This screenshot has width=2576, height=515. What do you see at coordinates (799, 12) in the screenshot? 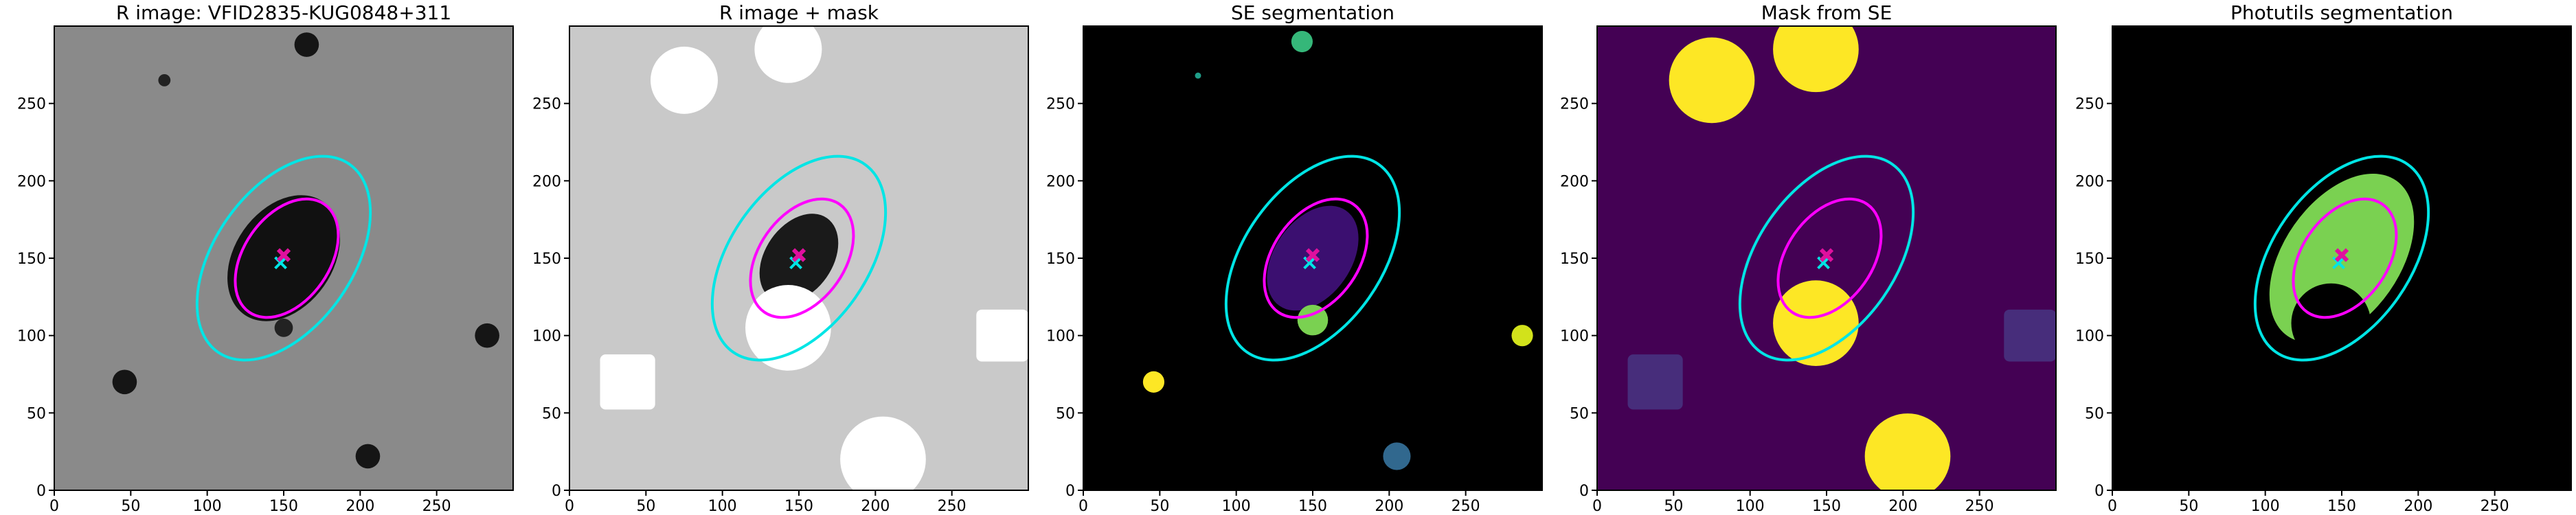
I see `panel-title: R image + mask` at bounding box center [799, 12].